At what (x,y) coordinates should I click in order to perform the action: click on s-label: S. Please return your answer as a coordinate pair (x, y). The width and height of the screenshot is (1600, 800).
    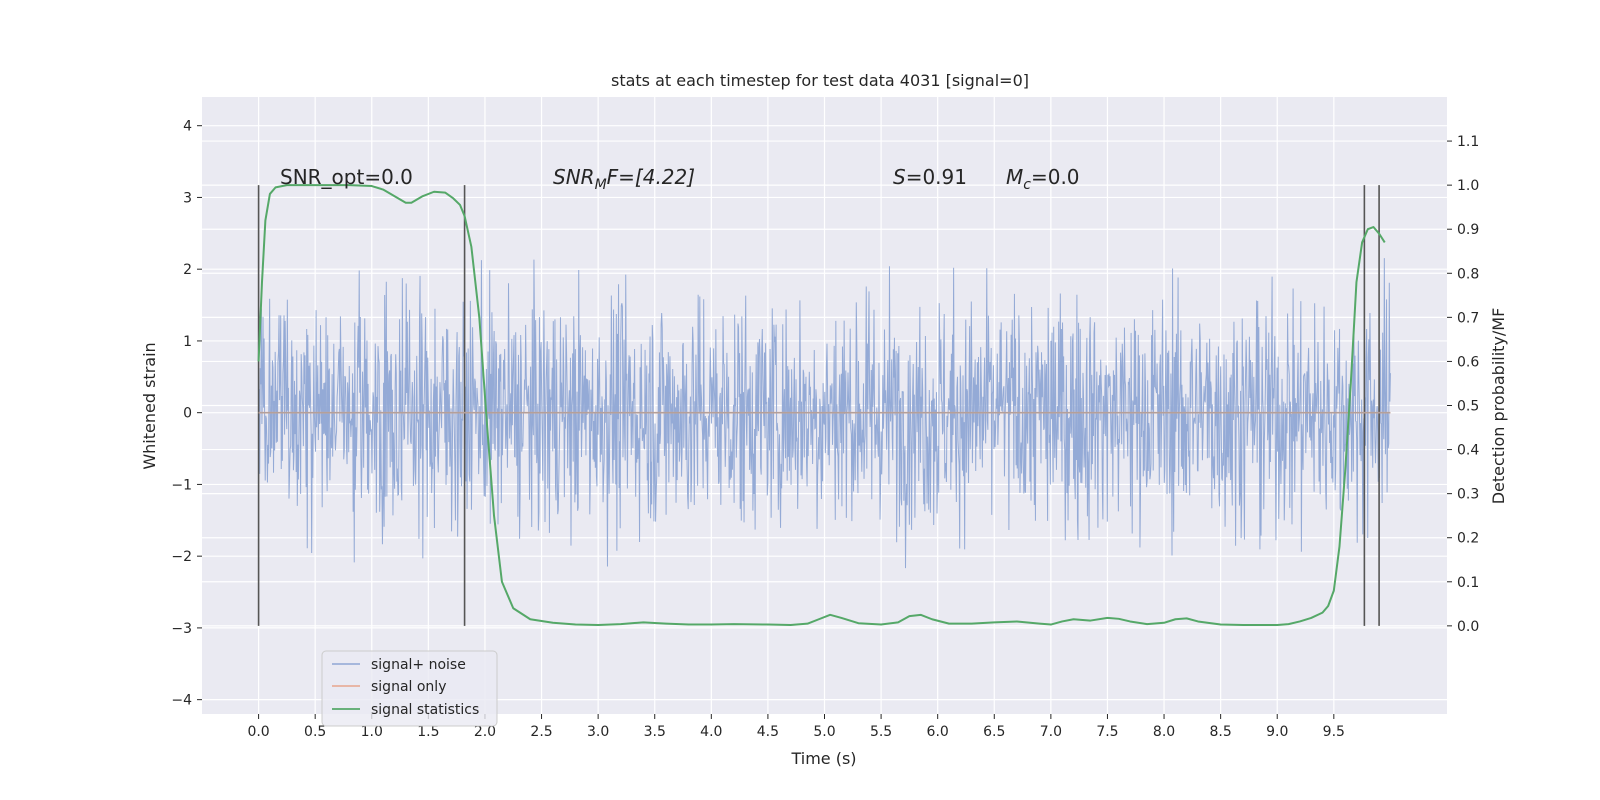
    Looking at the image, I should click on (899, 177).